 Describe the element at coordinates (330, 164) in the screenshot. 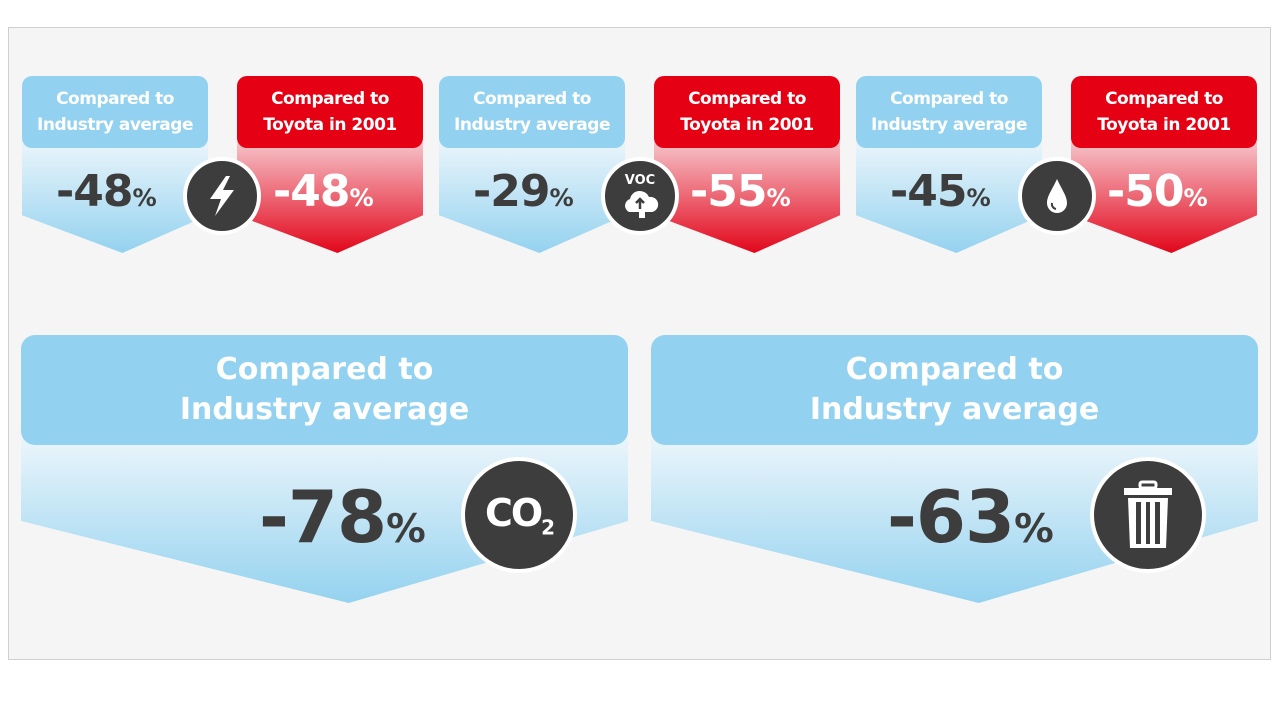

I see `toyota-card-electricity: Compared to Toyota in 2001 -48%` at that location.